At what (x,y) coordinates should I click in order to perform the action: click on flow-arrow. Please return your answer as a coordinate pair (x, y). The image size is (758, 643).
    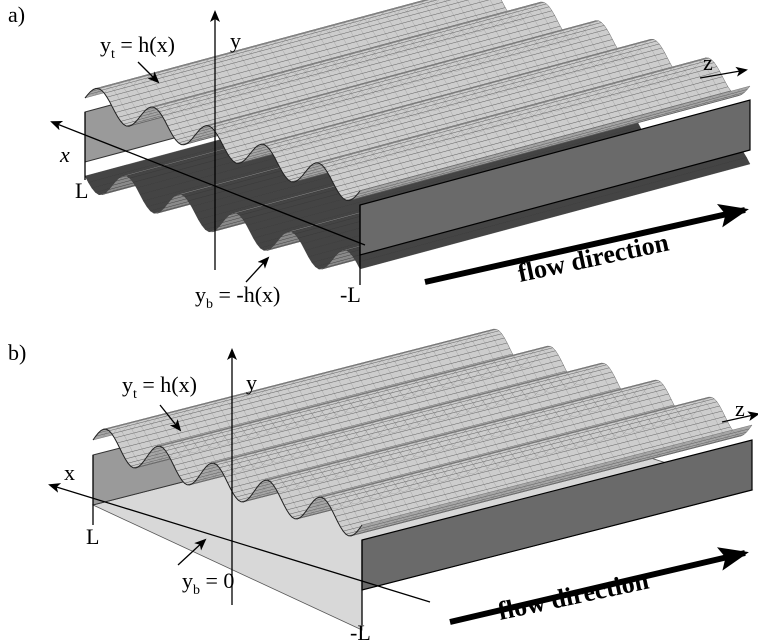
    Looking at the image, I should click on (586, 244).